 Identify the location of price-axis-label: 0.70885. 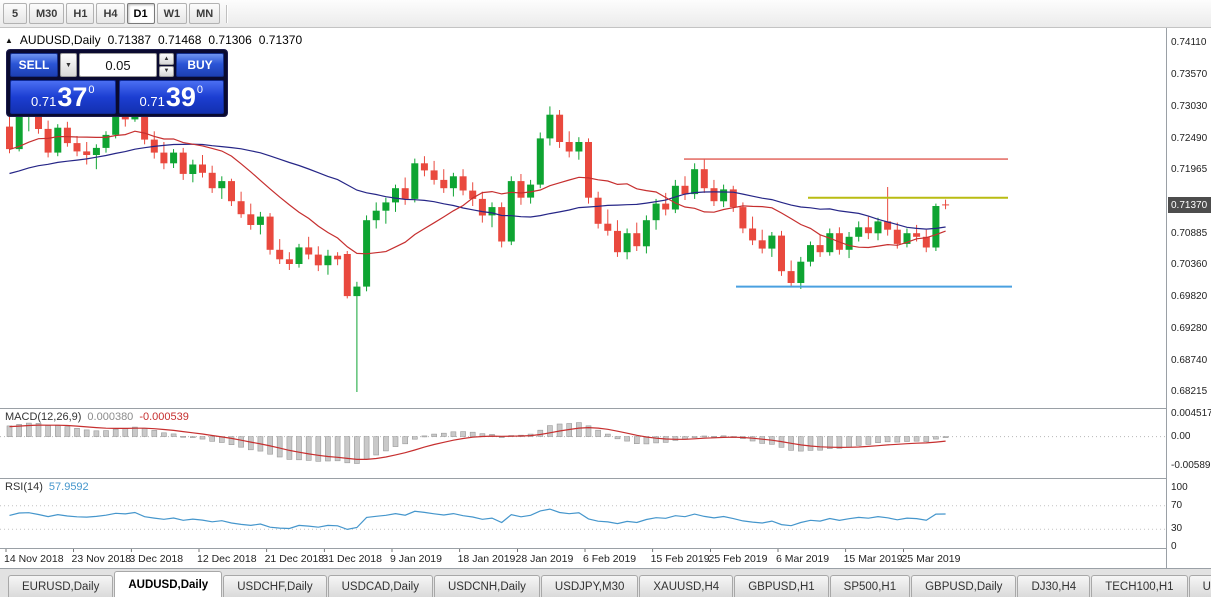
(1189, 233).